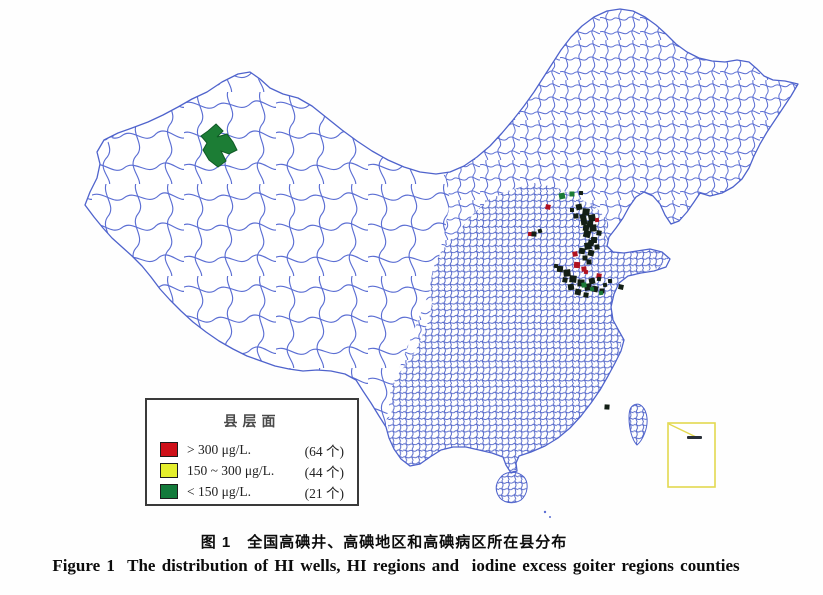  Describe the element at coordinates (324, 451) in the screenshot. I see `legend-count: (64 个)` at that location.